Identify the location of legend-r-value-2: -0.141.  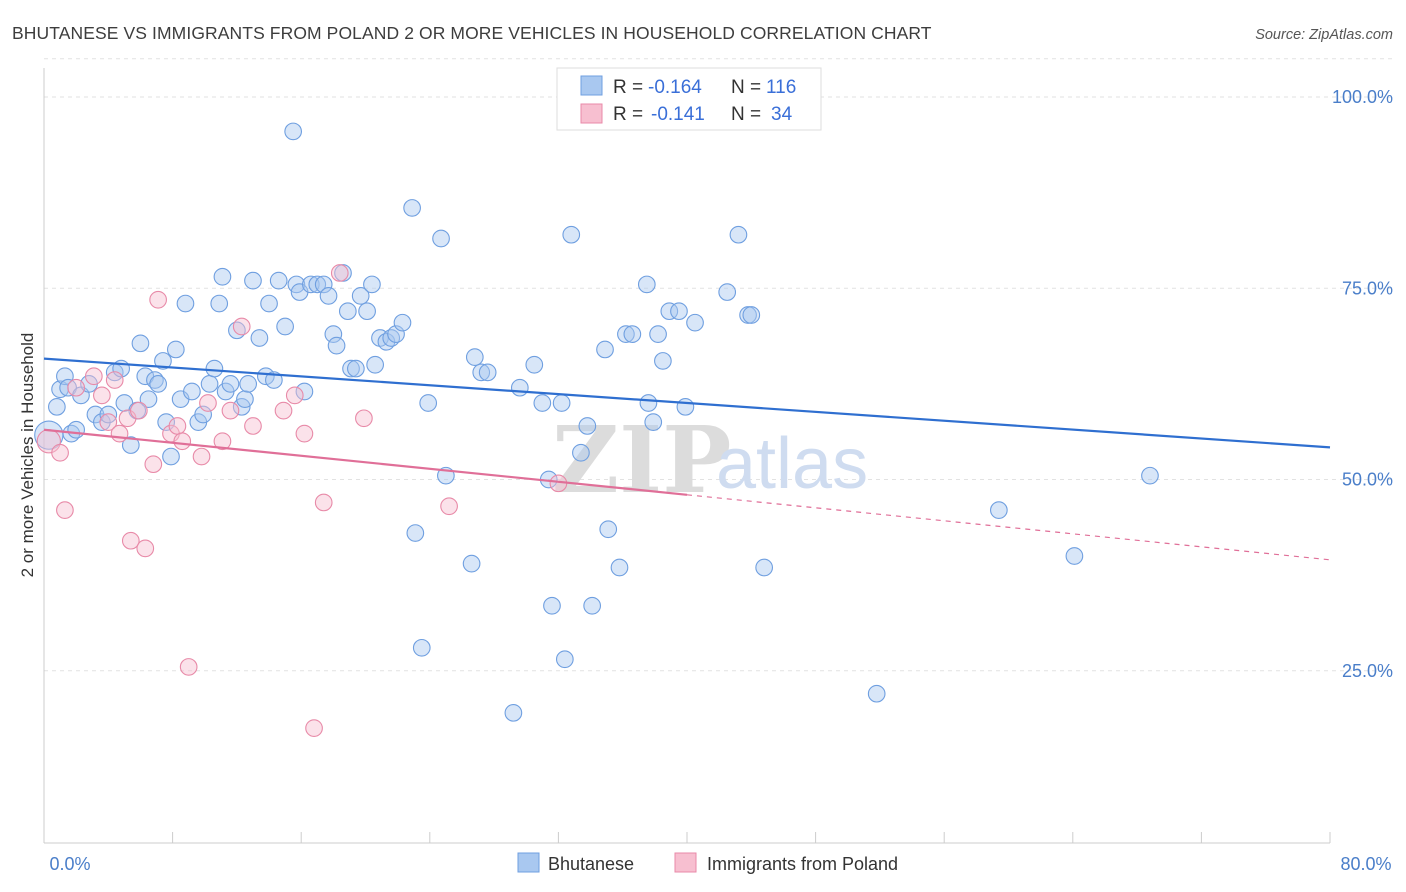
(678, 114).